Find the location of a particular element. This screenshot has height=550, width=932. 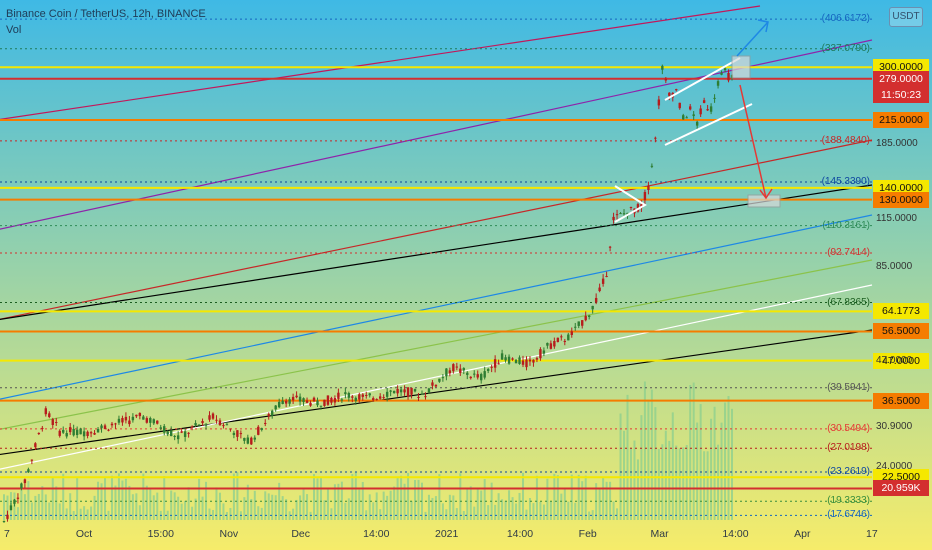

currency-button: USDT is located at coordinates (906, 17).